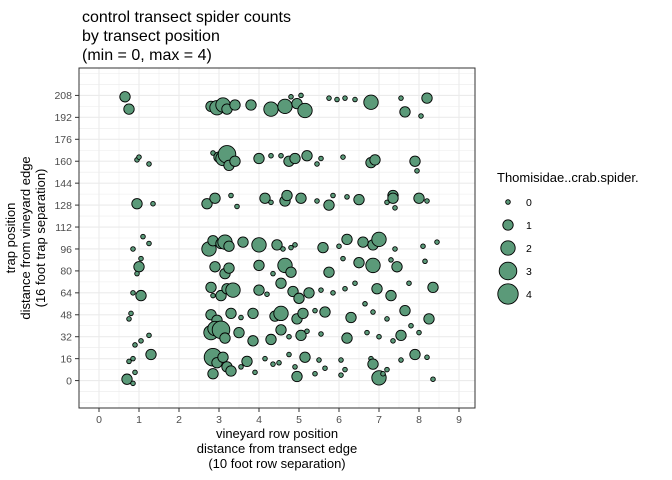 This screenshot has width=672, height=480. Describe the element at coordinates (529, 226) in the screenshot. I see `legend-label: 1` at that location.